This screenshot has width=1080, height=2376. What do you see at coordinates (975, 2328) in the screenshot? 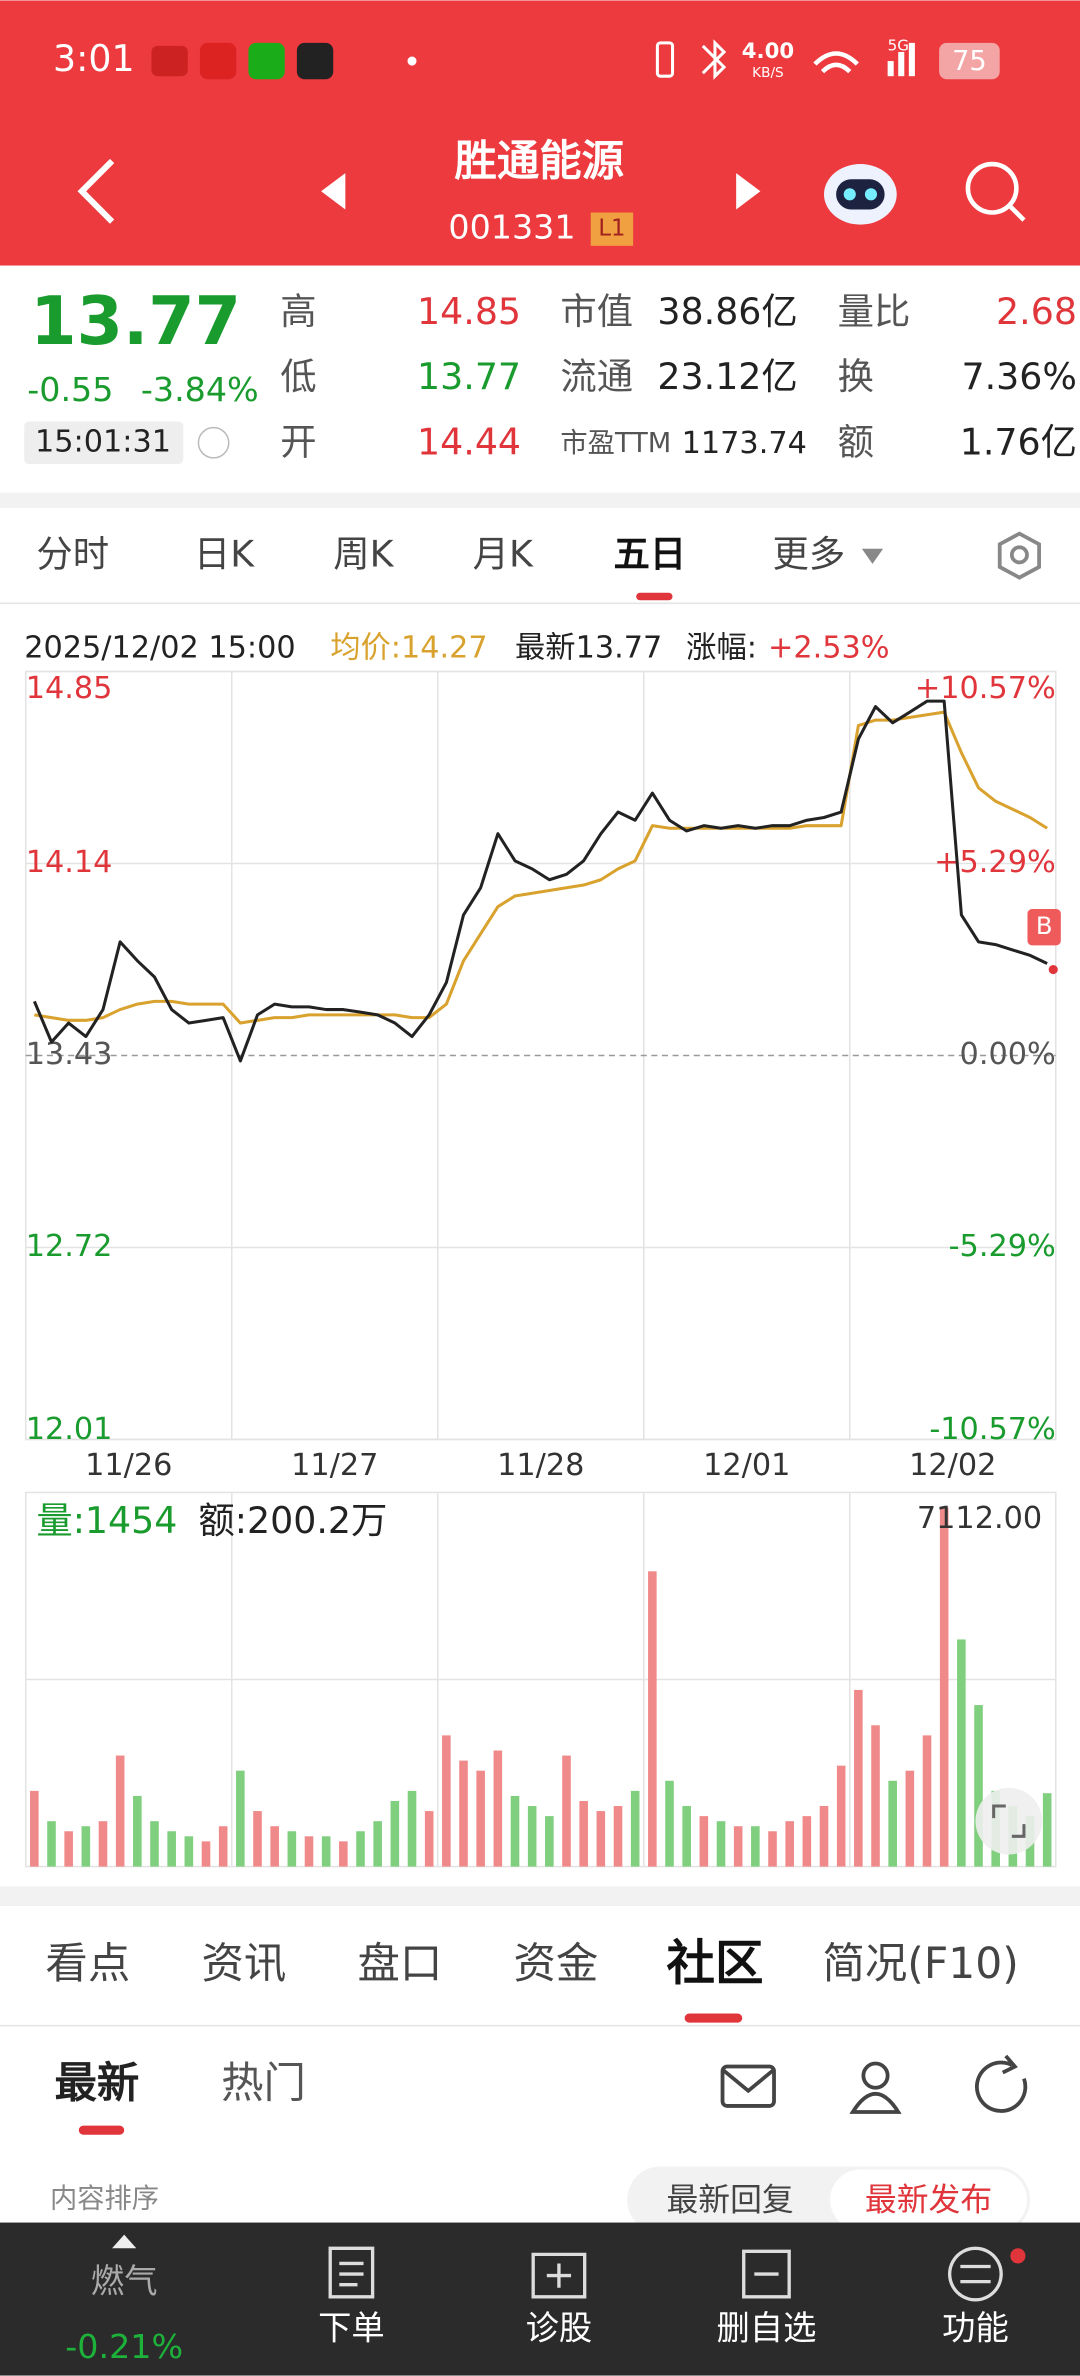
I see `nav-item: 功能` at bounding box center [975, 2328].